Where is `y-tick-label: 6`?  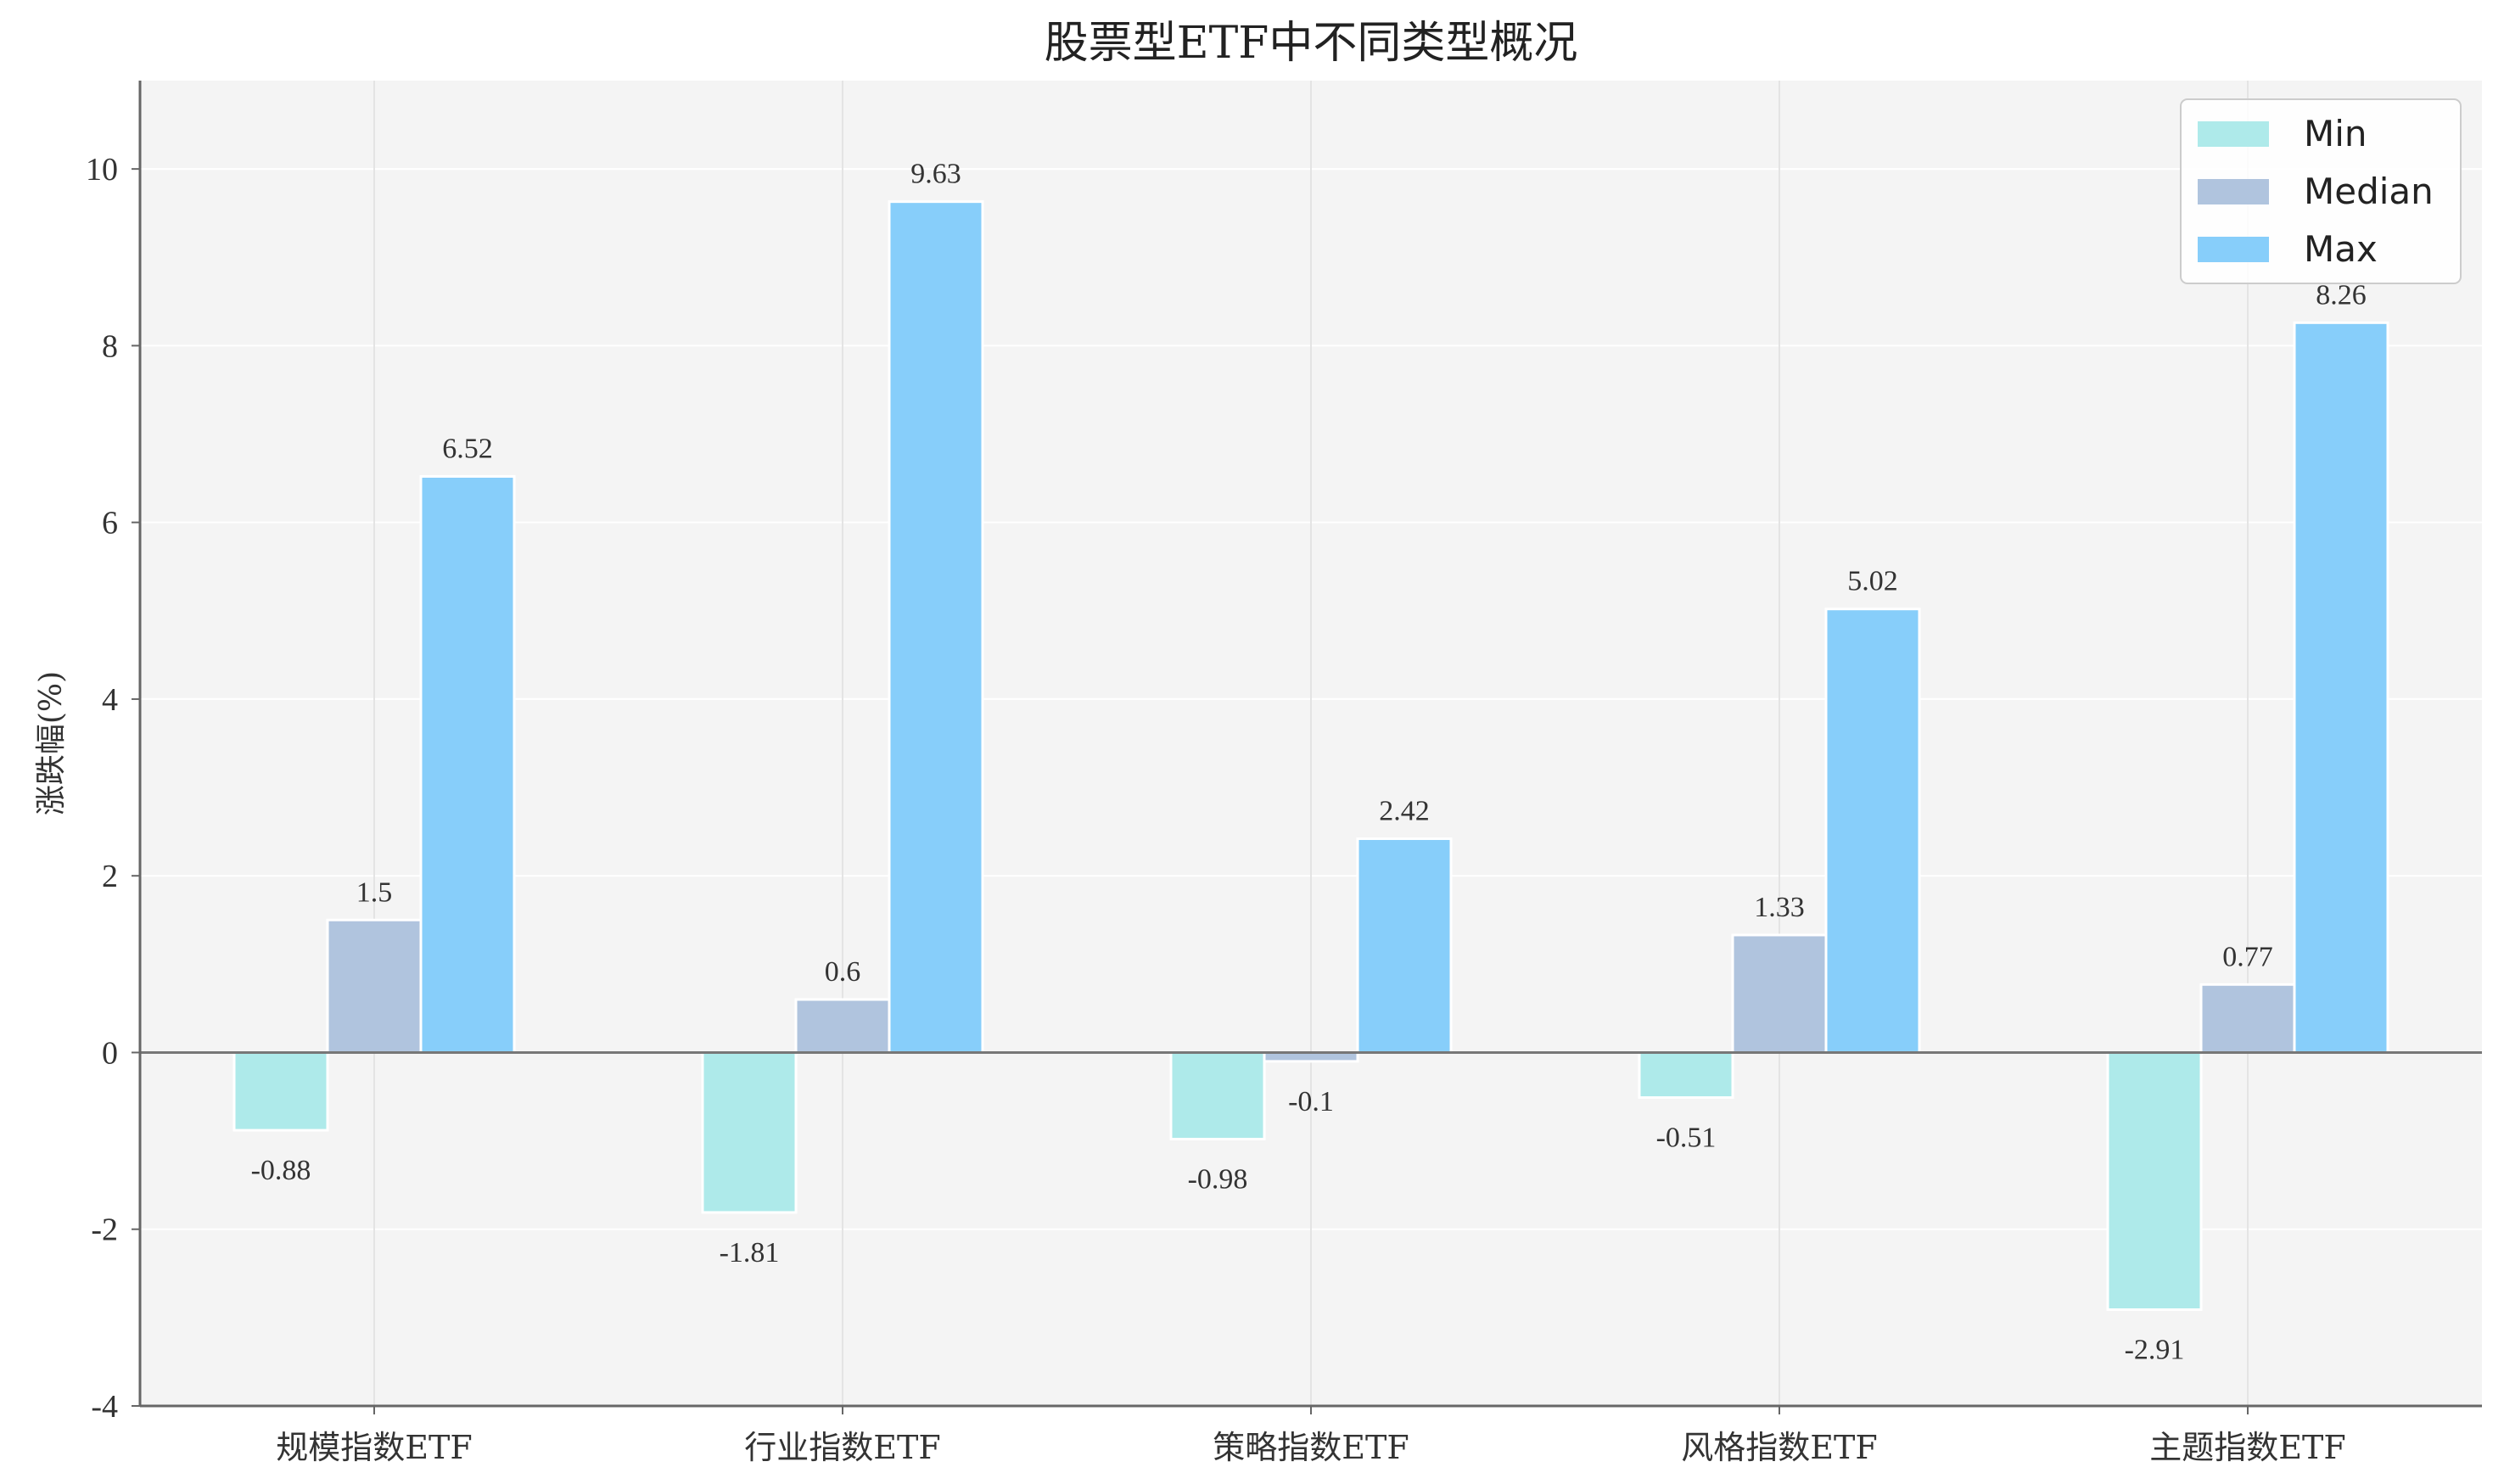 y-tick-label: 6 is located at coordinates (110, 523).